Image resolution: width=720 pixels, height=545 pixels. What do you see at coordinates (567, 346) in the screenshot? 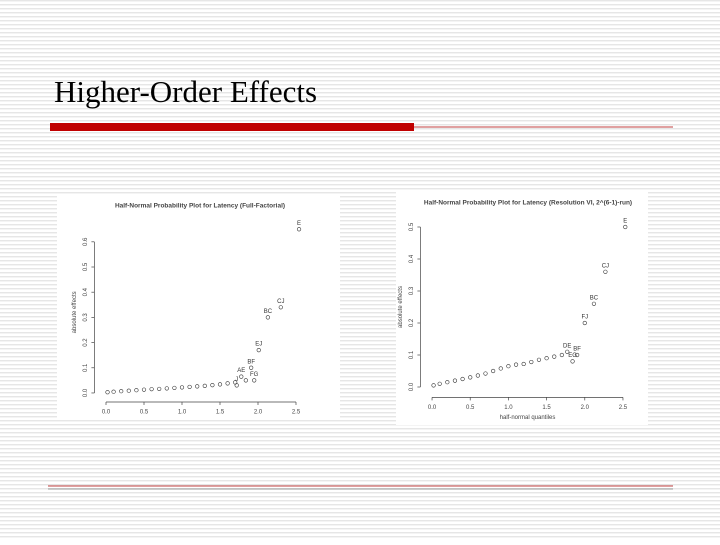
I see `point-label: DE` at bounding box center [567, 346].